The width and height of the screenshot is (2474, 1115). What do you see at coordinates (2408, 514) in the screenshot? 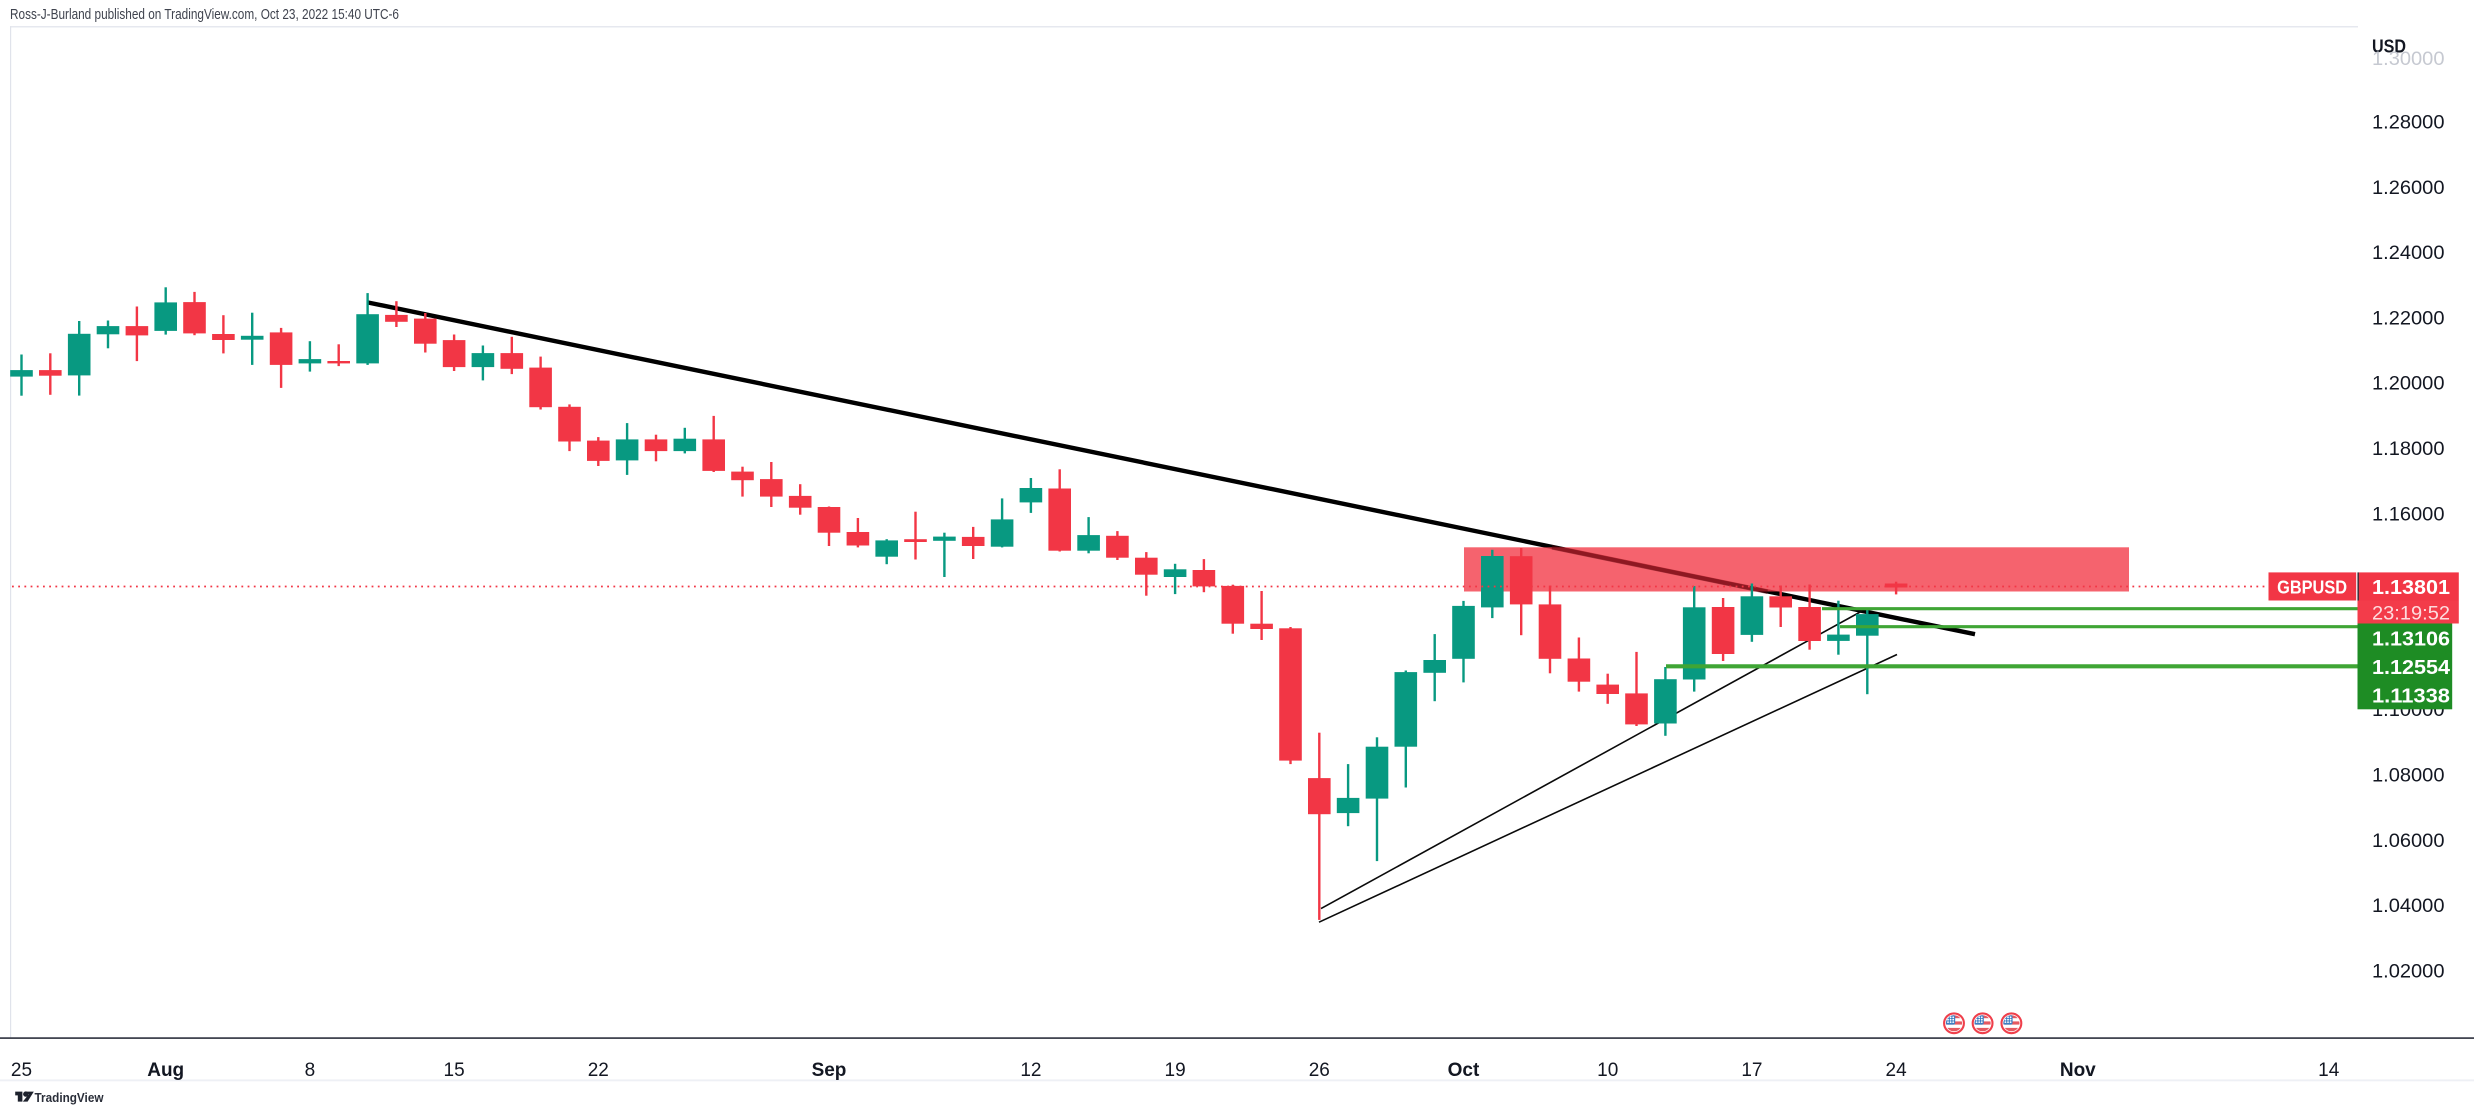
I see `svg-text: 1.16000` at bounding box center [2408, 514].